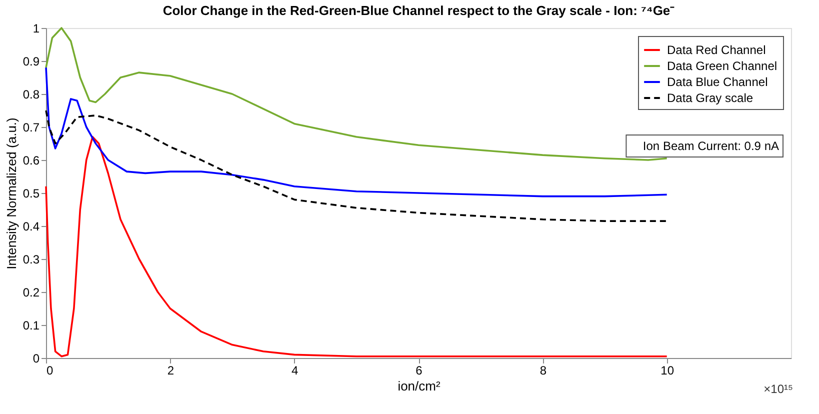 The width and height of the screenshot is (819, 414). Describe the element at coordinates (779, 389) in the screenshot. I see `text: ×10¹⁵` at that location.